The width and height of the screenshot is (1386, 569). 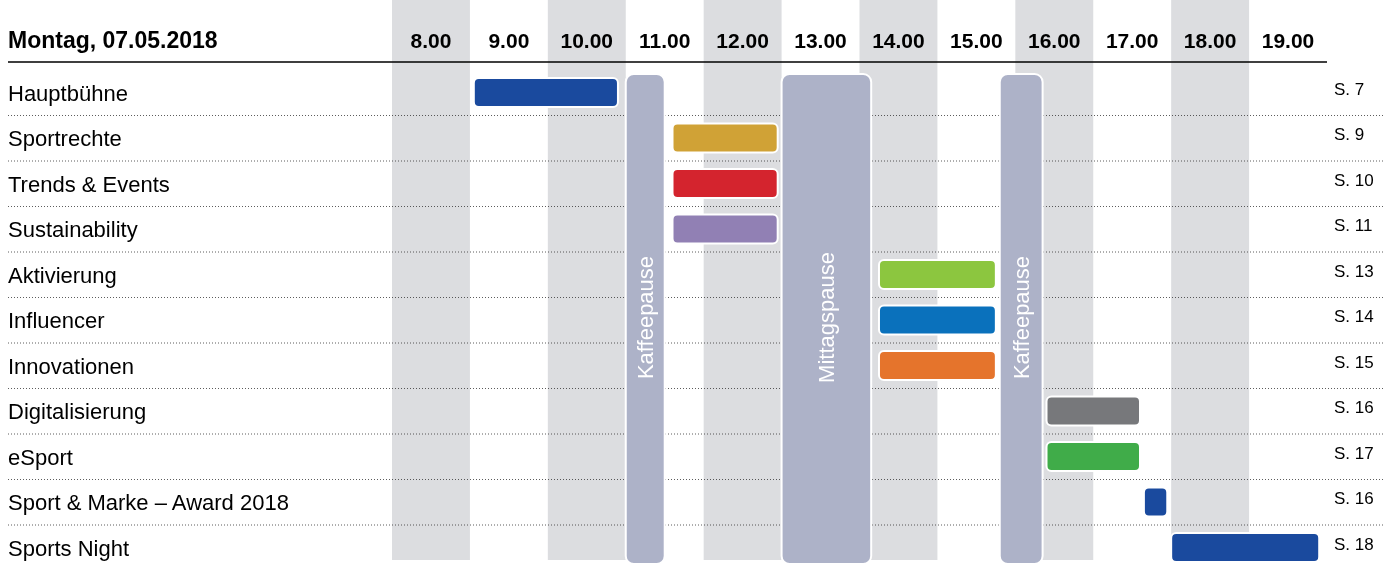 I want to click on y-tick-label: Digitalisierung, so click(x=77, y=412).